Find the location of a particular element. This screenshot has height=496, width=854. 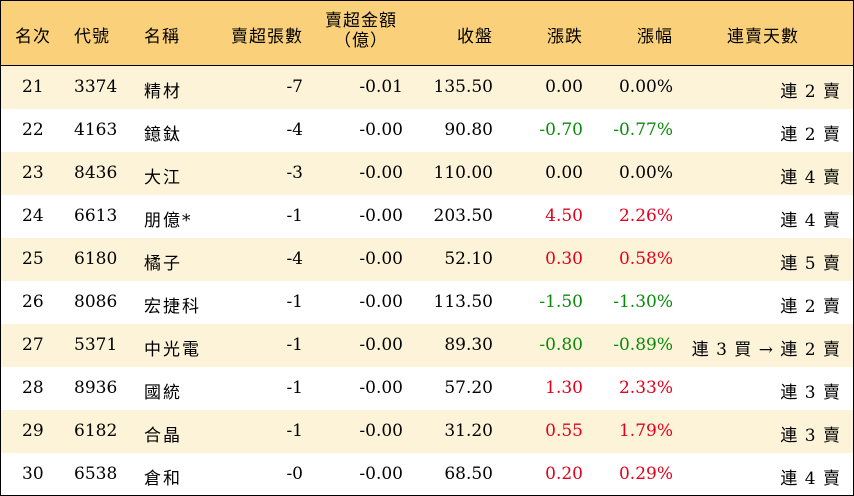

cell-rank: 21 is located at coordinates (33, 87).